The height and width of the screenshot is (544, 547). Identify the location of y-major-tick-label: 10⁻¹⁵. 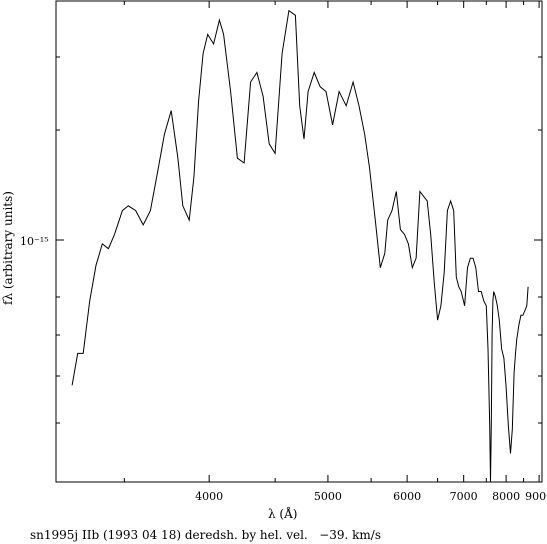
(34, 241).